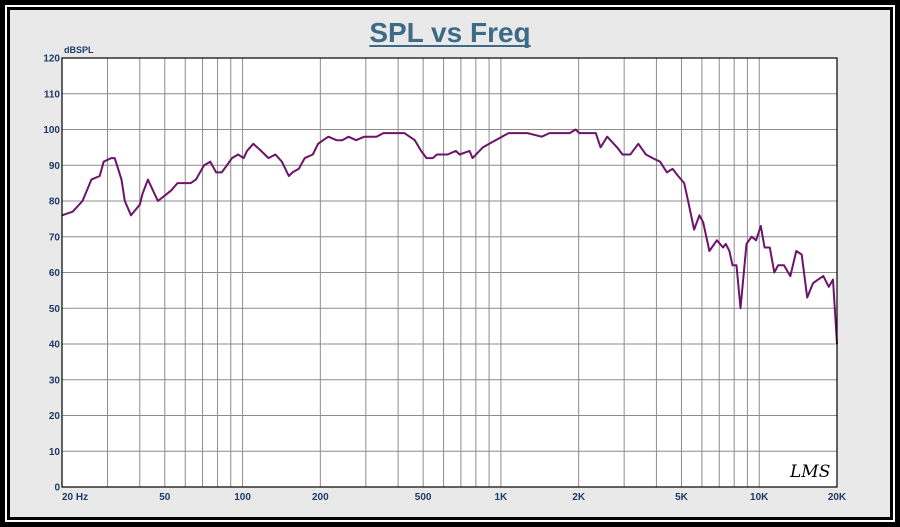 The width and height of the screenshot is (900, 527). I want to click on x-tick-label: 20K, so click(837, 497).